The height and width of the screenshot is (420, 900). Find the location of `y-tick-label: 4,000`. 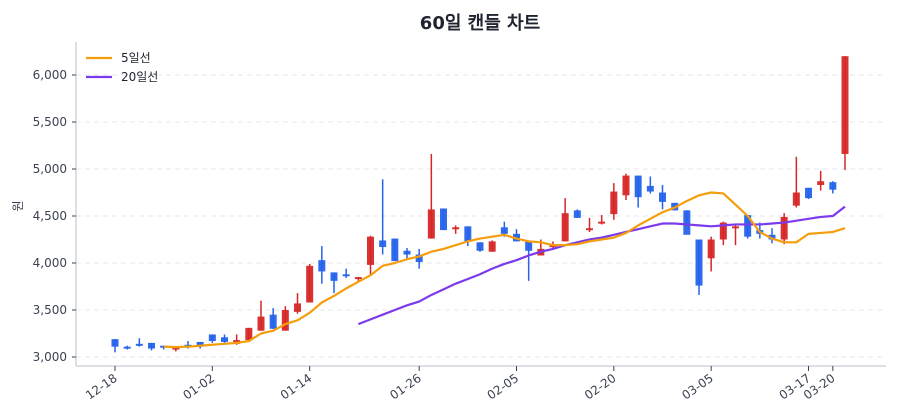

y-tick-label: 4,000 is located at coordinates (50, 263).